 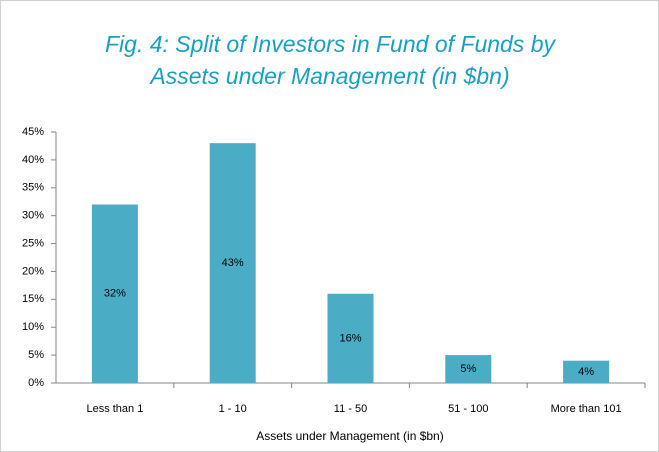 I want to click on x-tick-label: 1 - 10, so click(x=233, y=409).